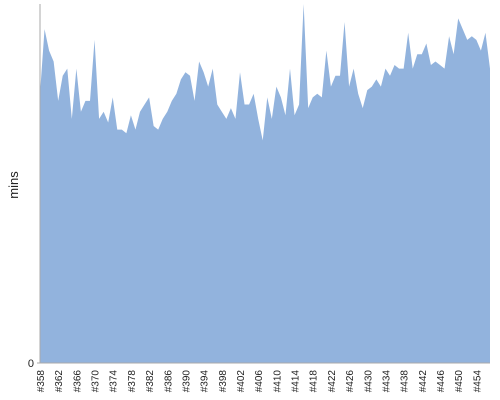  I want to click on x-tick-label: #430, so click(368, 381).